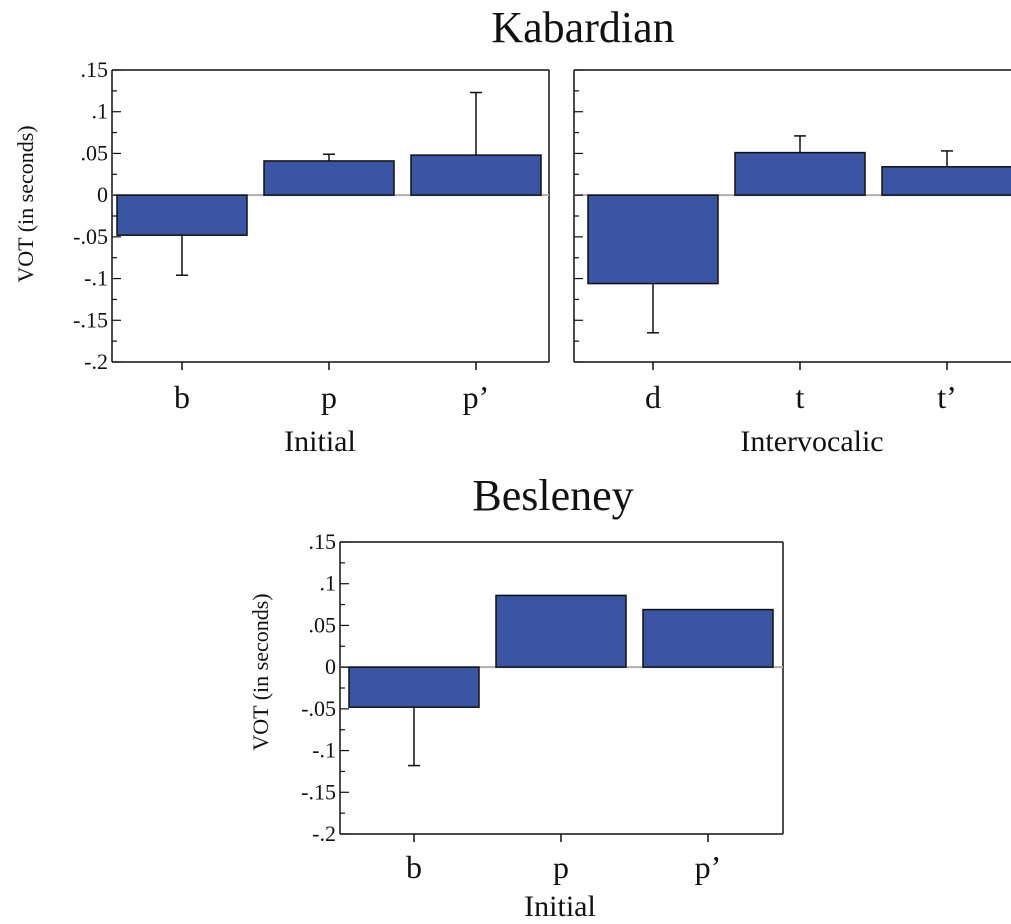  I want to click on bar-t’, so click(946, 181).